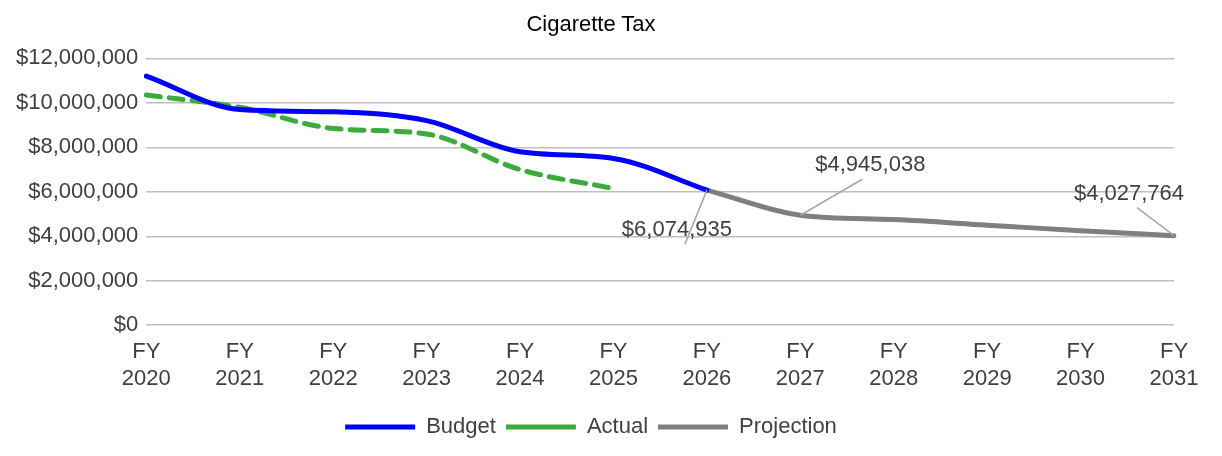 This screenshot has height=456, width=1222. Describe the element at coordinates (146, 364) in the screenshot. I see `x-tick-label: FY 2020` at that location.